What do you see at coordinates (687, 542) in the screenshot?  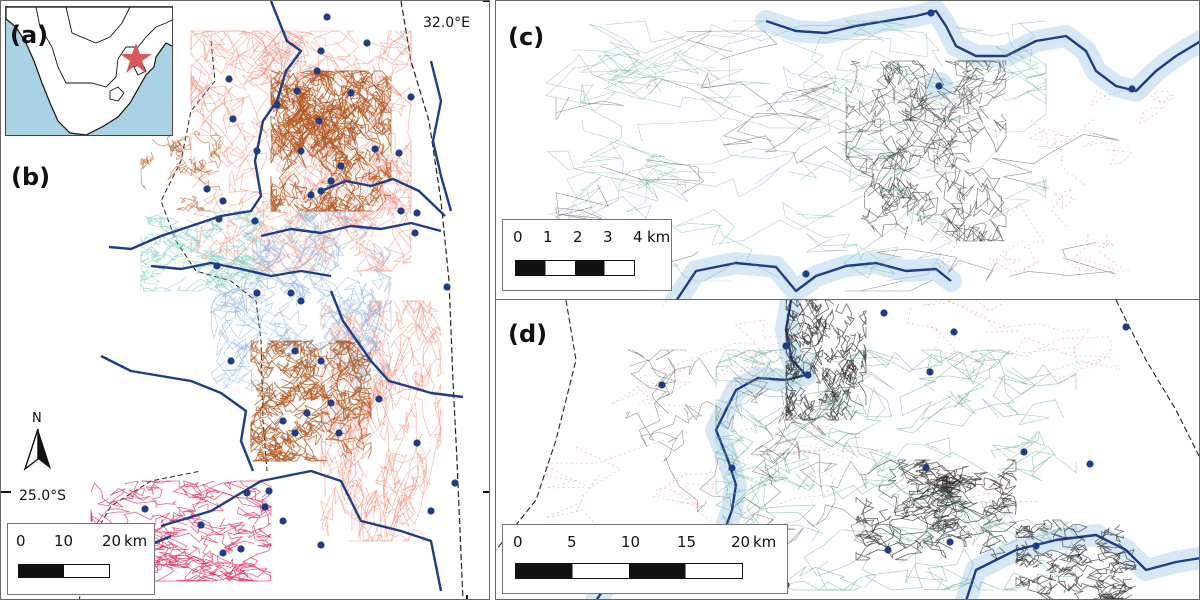 I see `scale-d-tick-3: 15` at bounding box center [687, 542].